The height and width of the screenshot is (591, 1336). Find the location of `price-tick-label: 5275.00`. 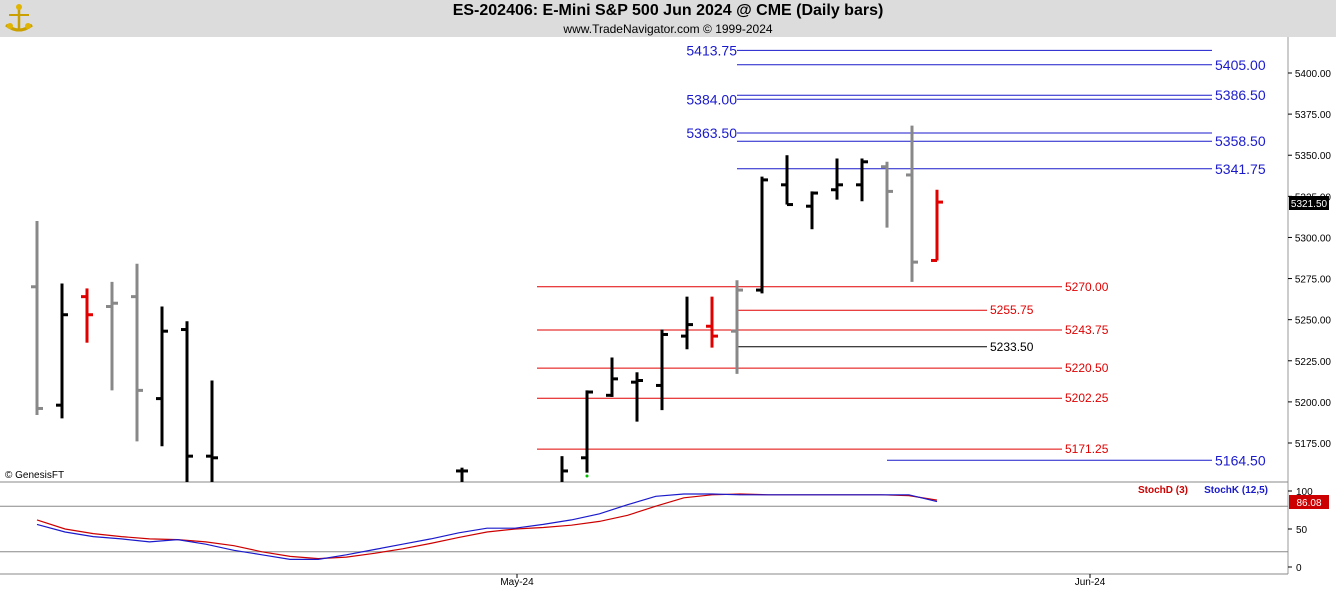

price-tick-label: 5275.00 is located at coordinates (1313, 280).